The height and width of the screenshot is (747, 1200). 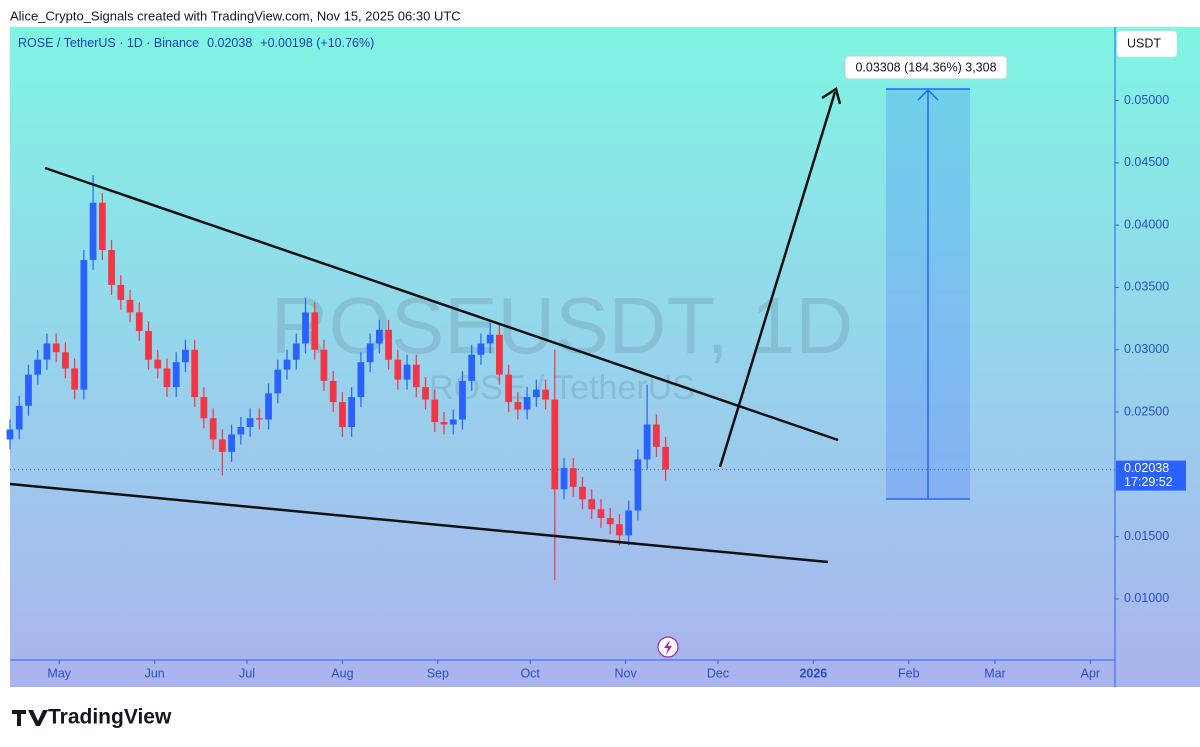 I want to click on lower-trendline, so click(x=419, y=523).